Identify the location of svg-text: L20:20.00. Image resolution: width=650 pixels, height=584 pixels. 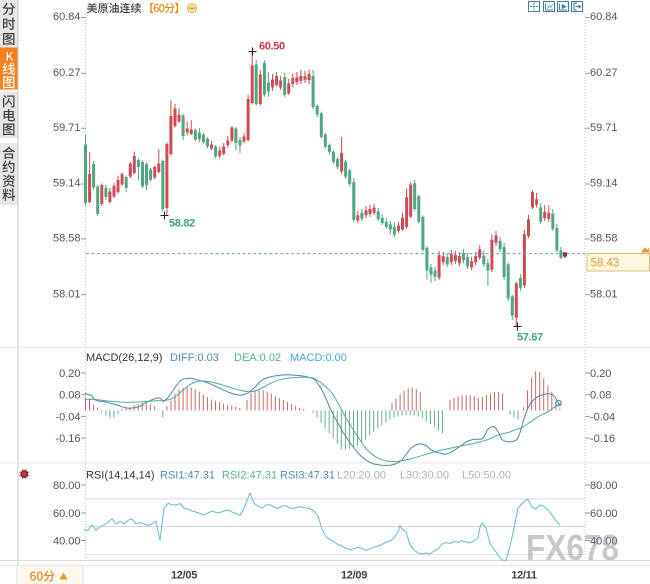
(361, 476).